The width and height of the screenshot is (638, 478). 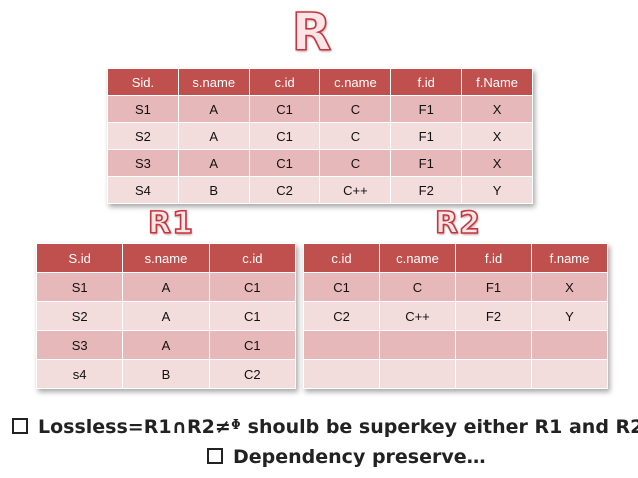 I want to click on table-cell: S4, so click(x=143, y=190).